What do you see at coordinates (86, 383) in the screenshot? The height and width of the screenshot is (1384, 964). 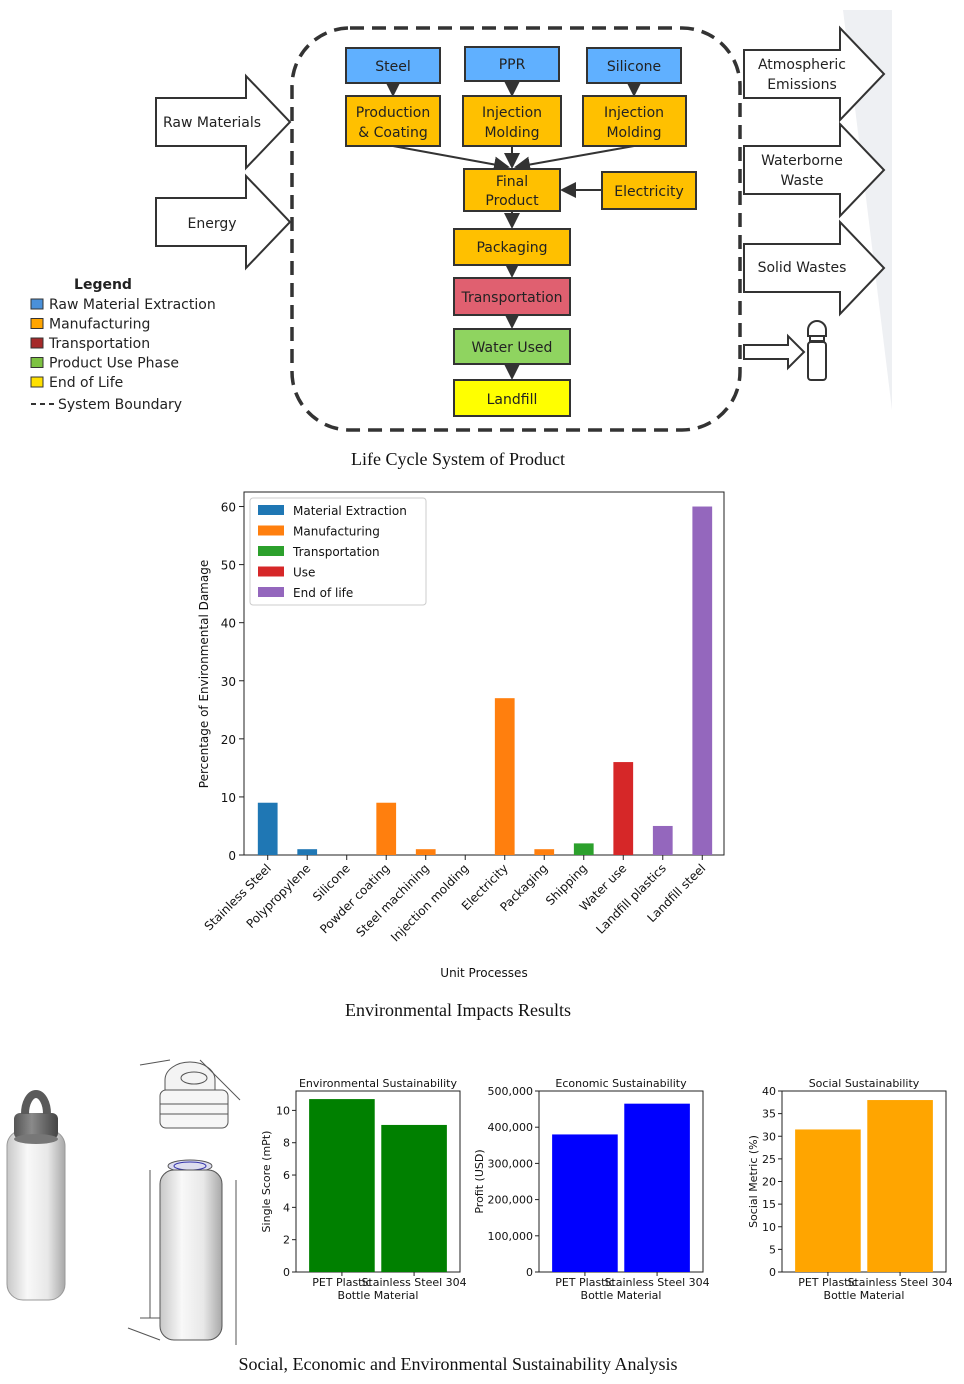 I see `legend-item-label: End of Life` at bounding box center [86, 383].